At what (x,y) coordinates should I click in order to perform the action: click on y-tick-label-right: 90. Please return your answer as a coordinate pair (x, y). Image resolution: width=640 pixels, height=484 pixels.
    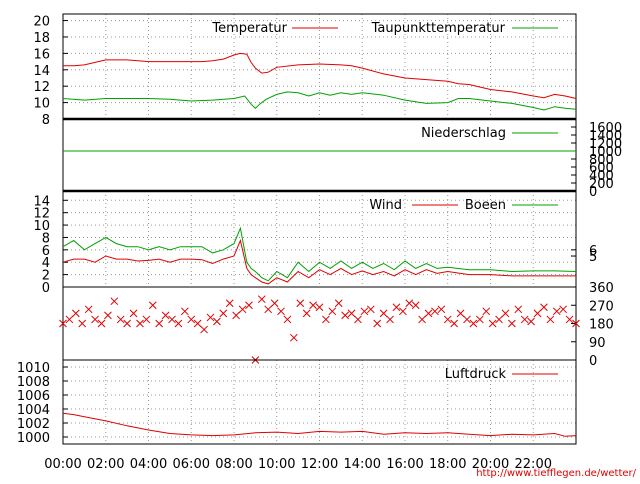
    Looking at the image, I should click on (597, 343).